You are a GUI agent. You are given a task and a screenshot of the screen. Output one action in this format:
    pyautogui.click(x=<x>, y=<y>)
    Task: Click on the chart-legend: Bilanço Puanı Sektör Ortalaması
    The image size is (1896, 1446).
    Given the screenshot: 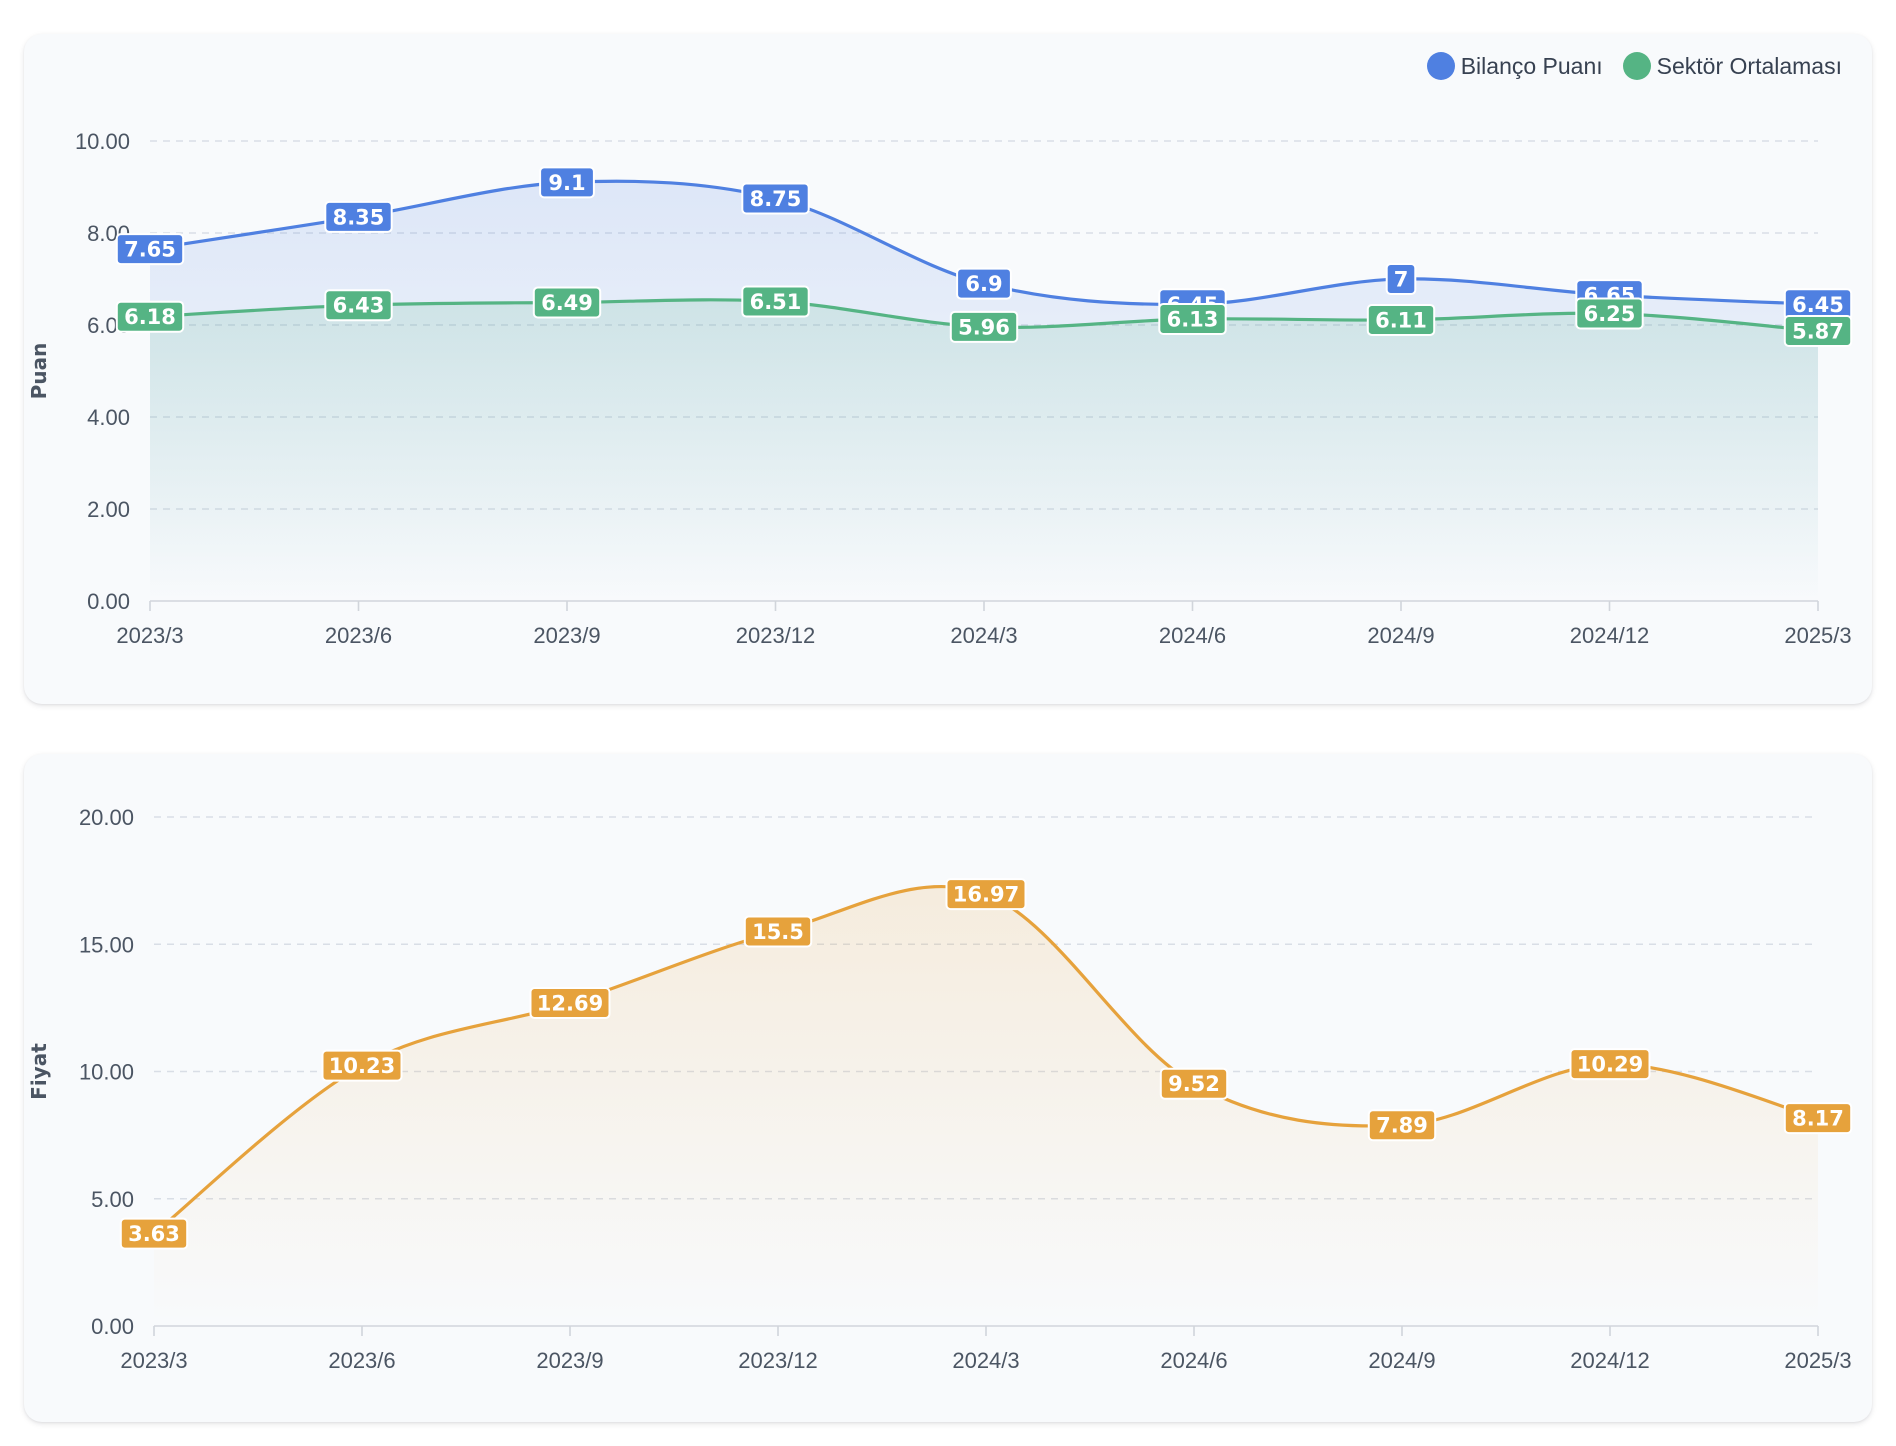 What is the action you would take?
    pyautogui.click(x=1634, y=66)
    